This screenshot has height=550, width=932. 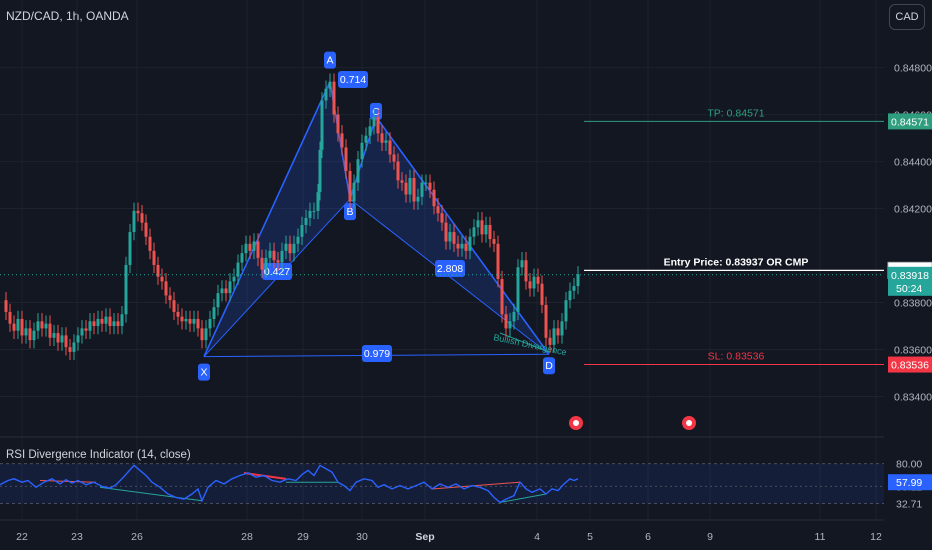 What do you see at coordinates (22, 537) in the screenshot?
I see `time-tick-label: 22` at bounding box center [22, 537].